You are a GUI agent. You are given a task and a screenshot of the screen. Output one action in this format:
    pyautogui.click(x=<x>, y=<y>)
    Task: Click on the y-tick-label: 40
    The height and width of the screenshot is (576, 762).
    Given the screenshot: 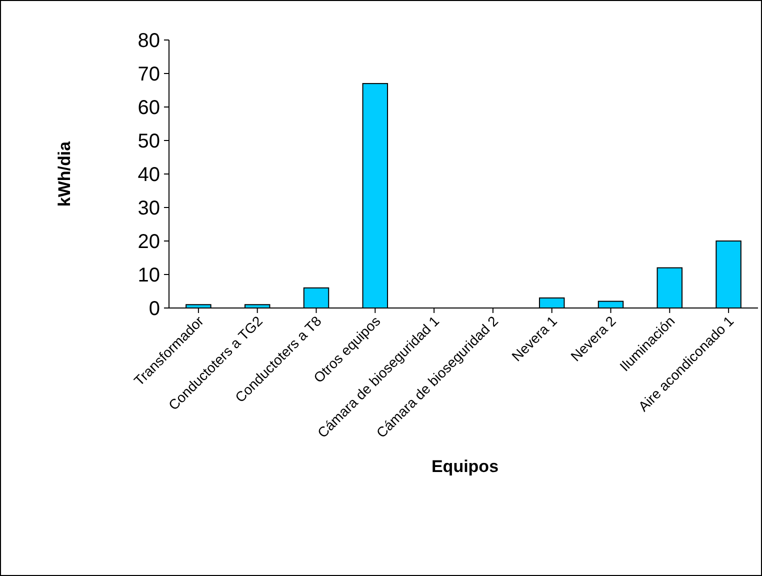 What is the action you would take?
    pyautogui.click(x=149, y=175)
    